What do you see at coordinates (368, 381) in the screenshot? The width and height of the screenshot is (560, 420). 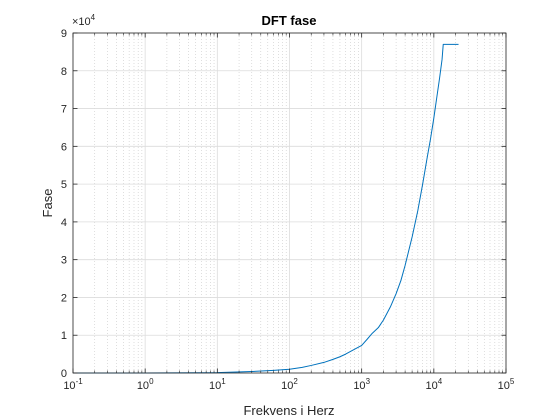 I see `x-tick-exponent: 3` at bounding box center [368, 381].